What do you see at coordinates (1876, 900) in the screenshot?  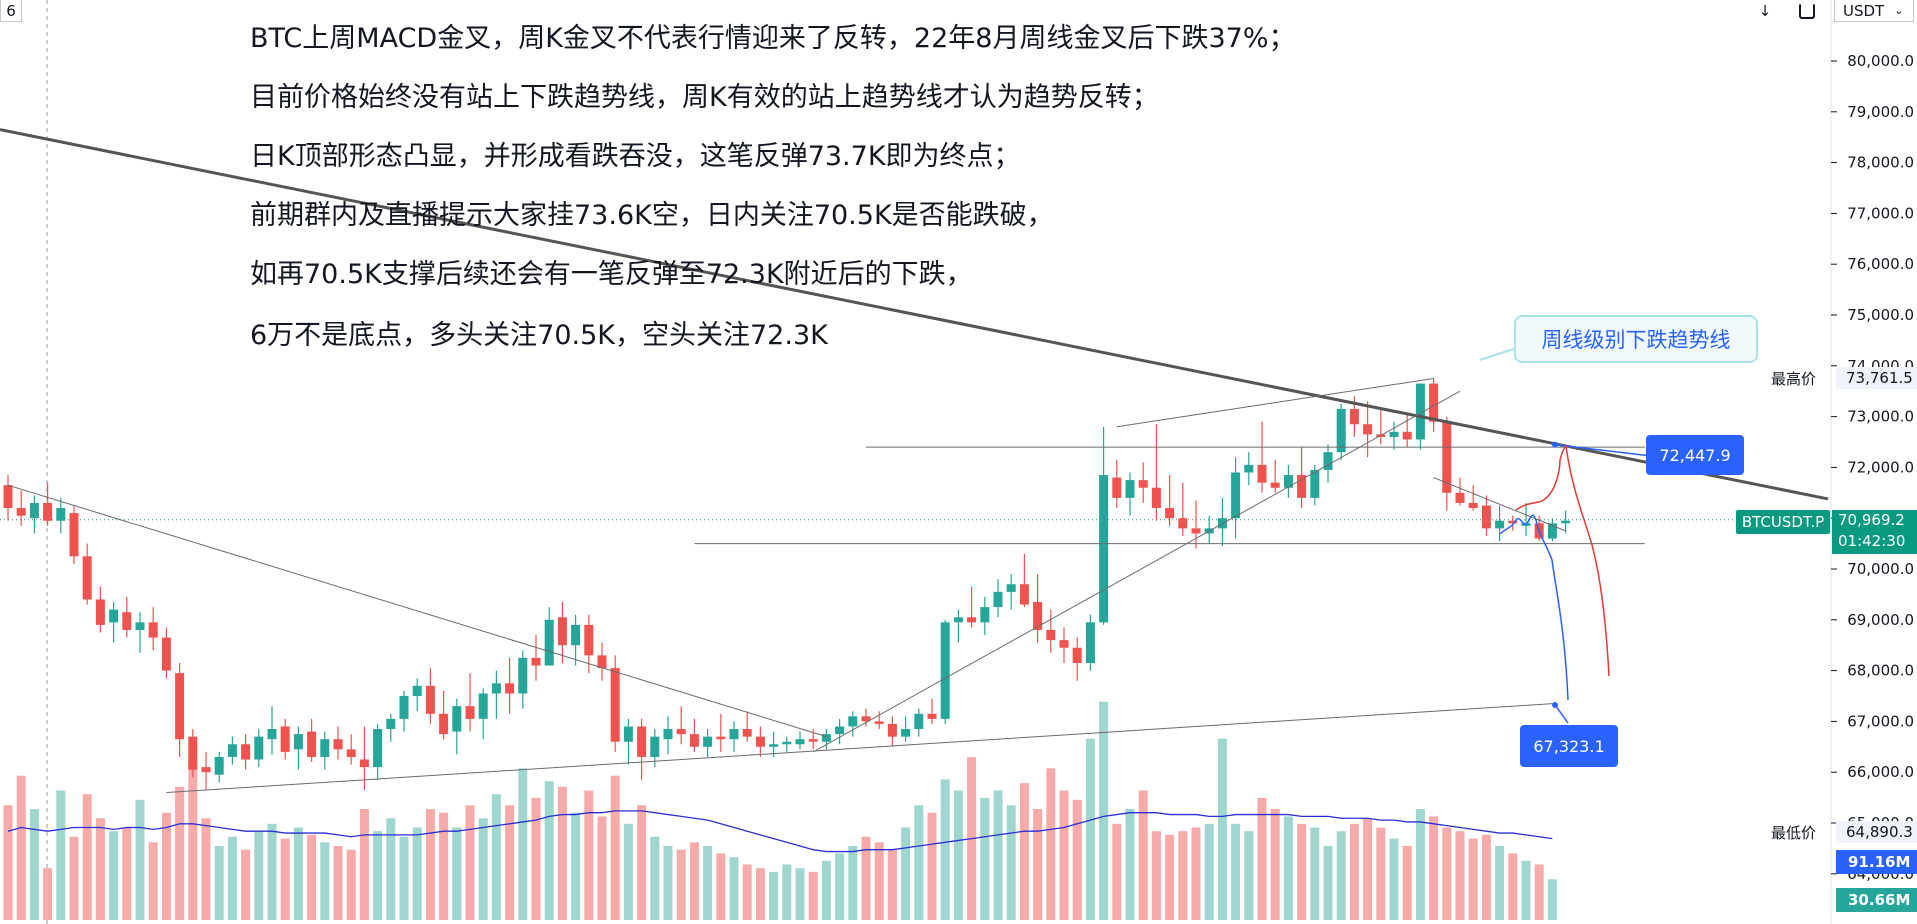 I see `volume-tag: 30.66M` at bounding box center [1876, 900].